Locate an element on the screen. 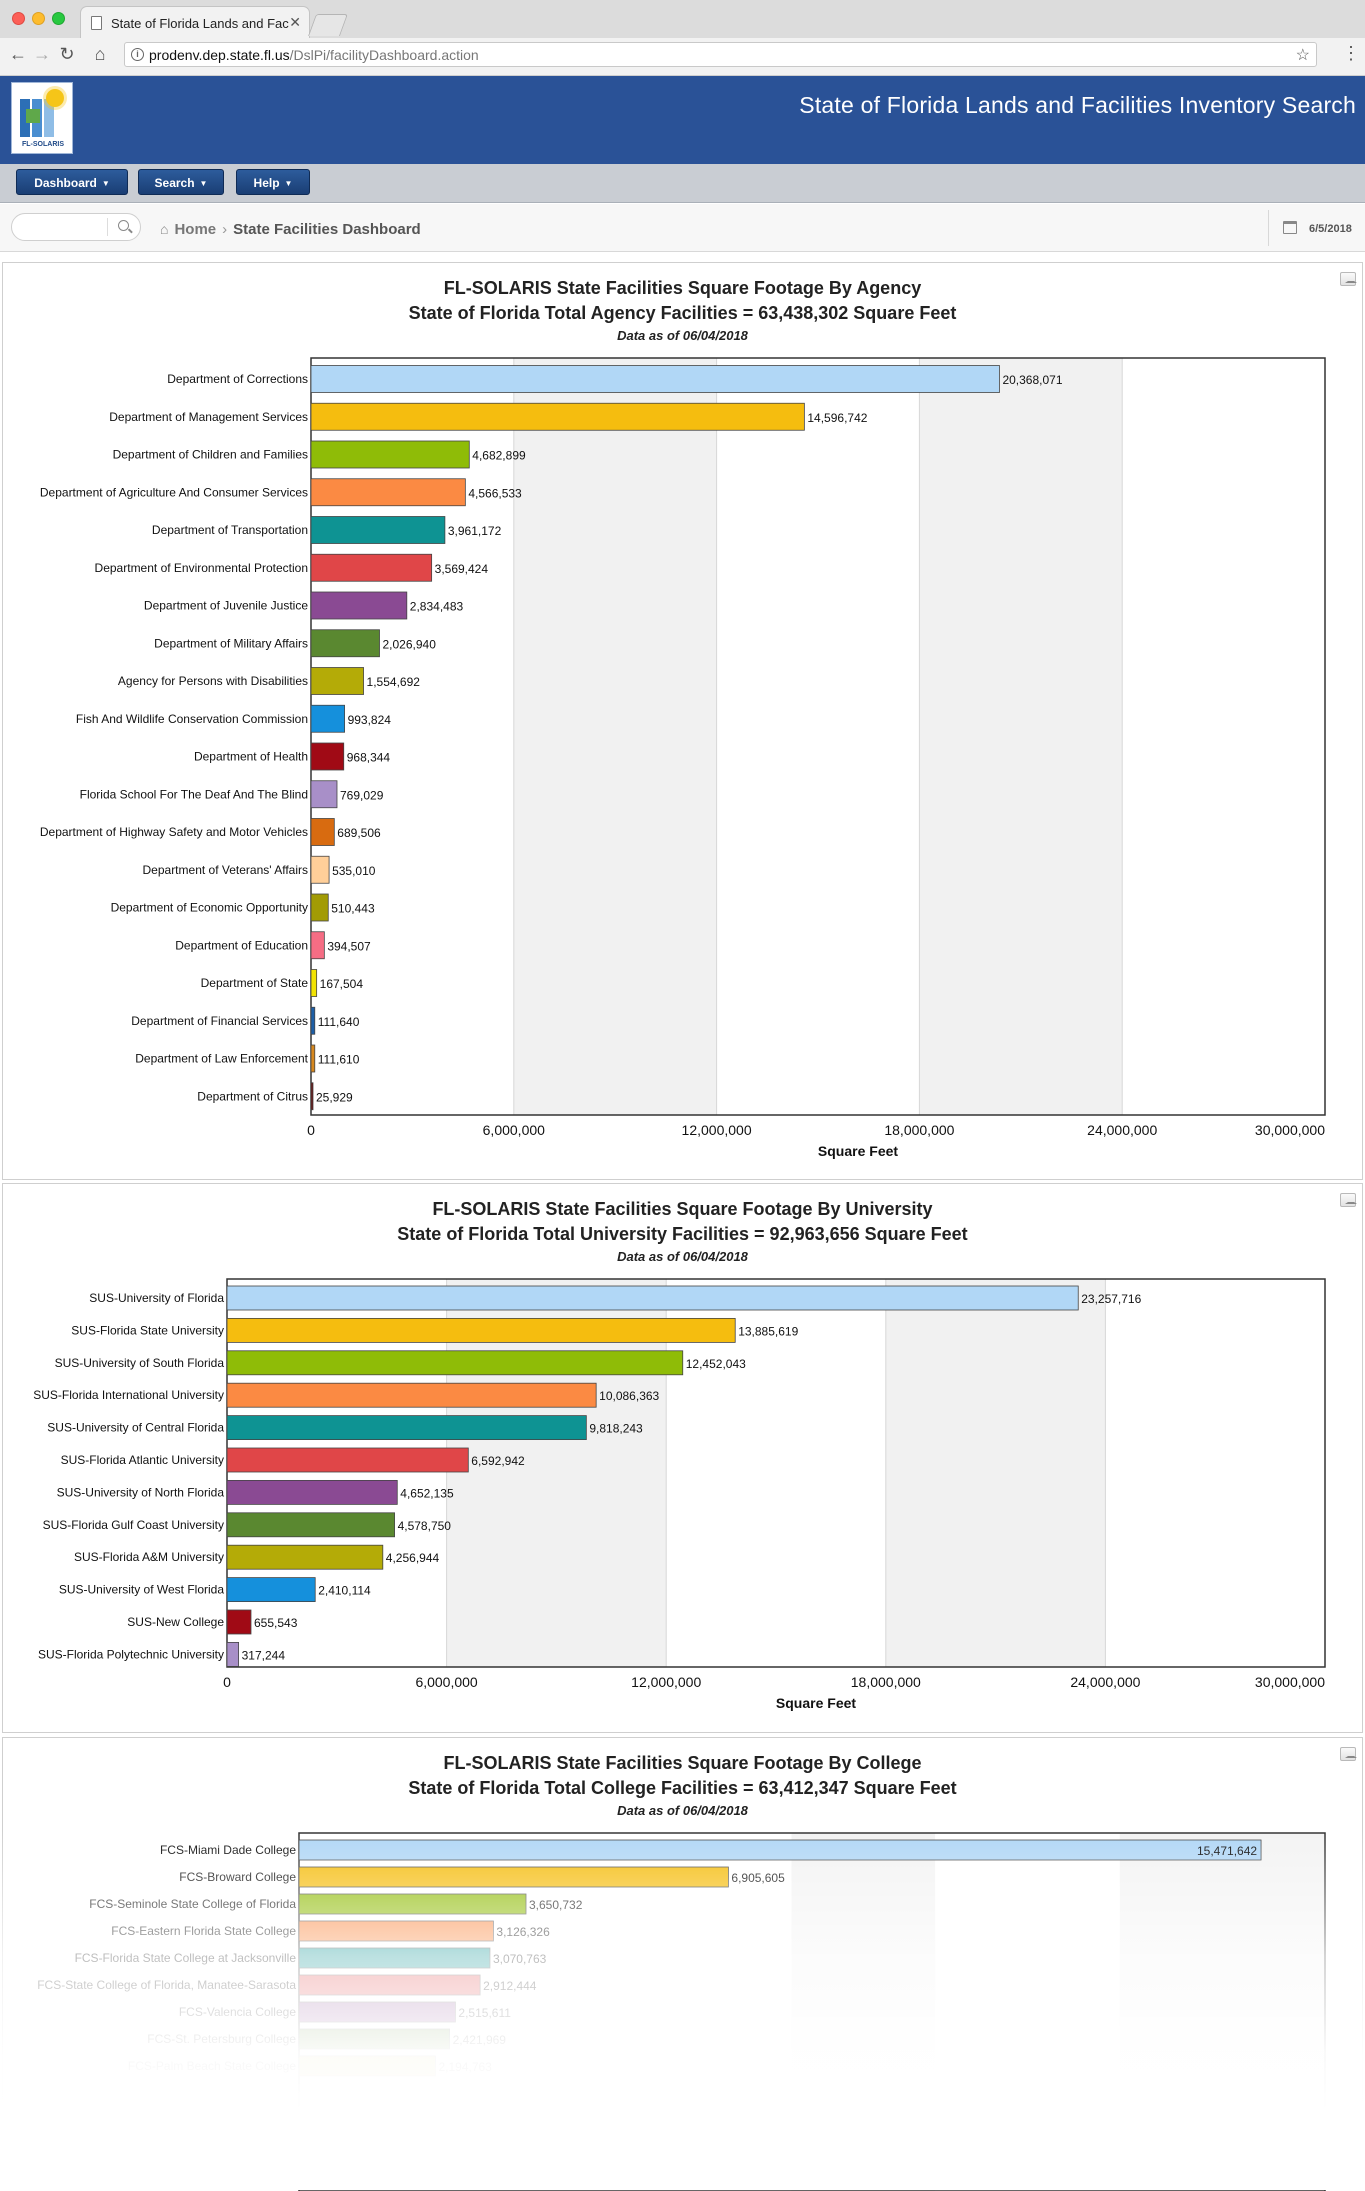  tick-label: 12,000,000 is located at coordinates (666, 1682).